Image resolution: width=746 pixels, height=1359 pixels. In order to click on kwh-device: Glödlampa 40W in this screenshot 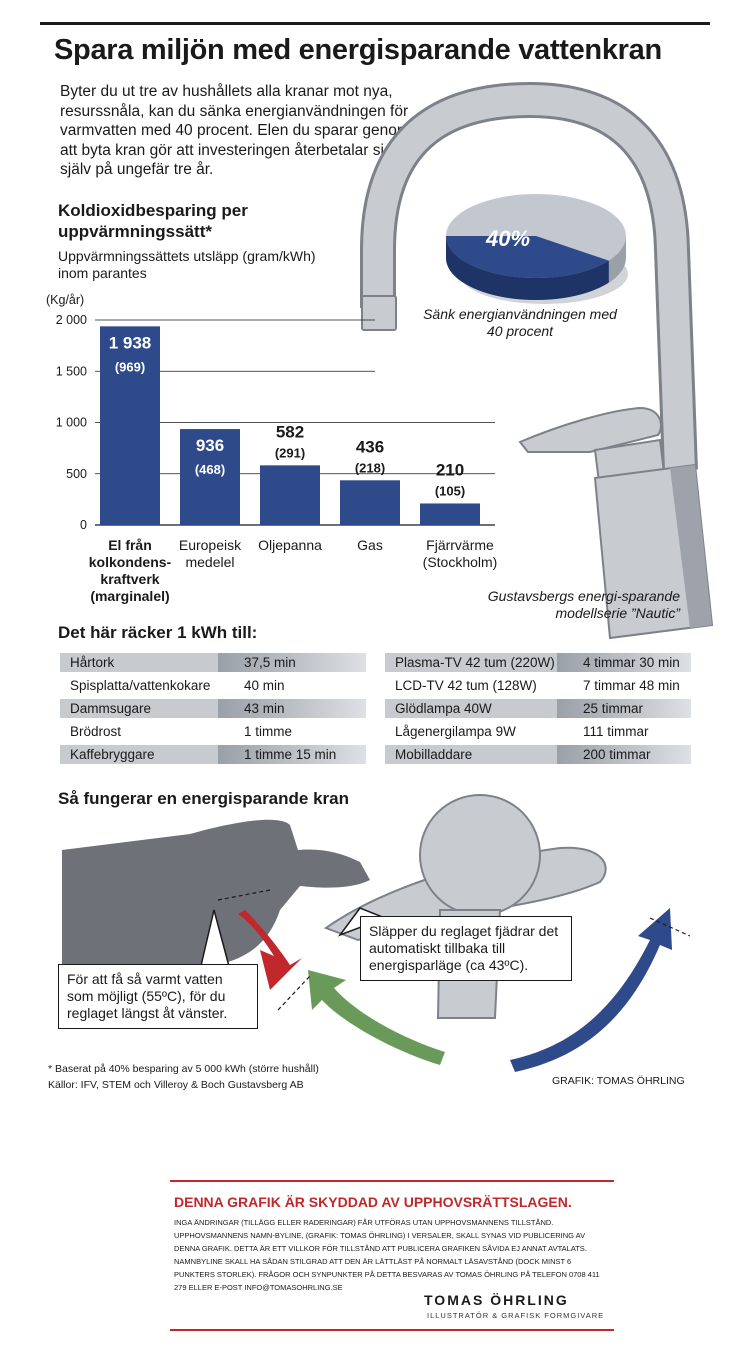, I will do `click(471, 708)`.